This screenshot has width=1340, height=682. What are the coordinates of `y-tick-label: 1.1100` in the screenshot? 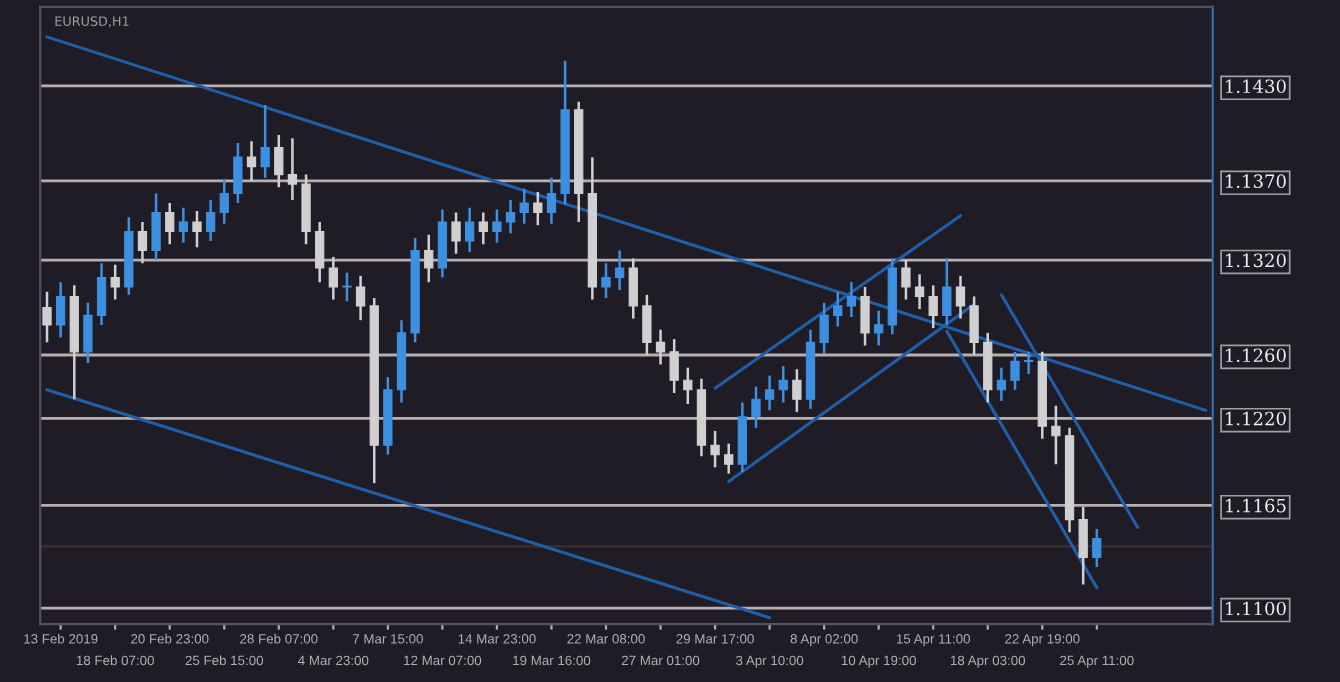 It's located at (1256, 608).